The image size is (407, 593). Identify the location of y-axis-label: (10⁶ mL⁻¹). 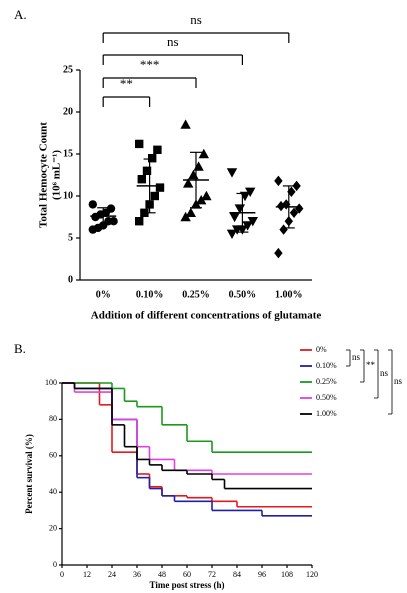
(57, 175).